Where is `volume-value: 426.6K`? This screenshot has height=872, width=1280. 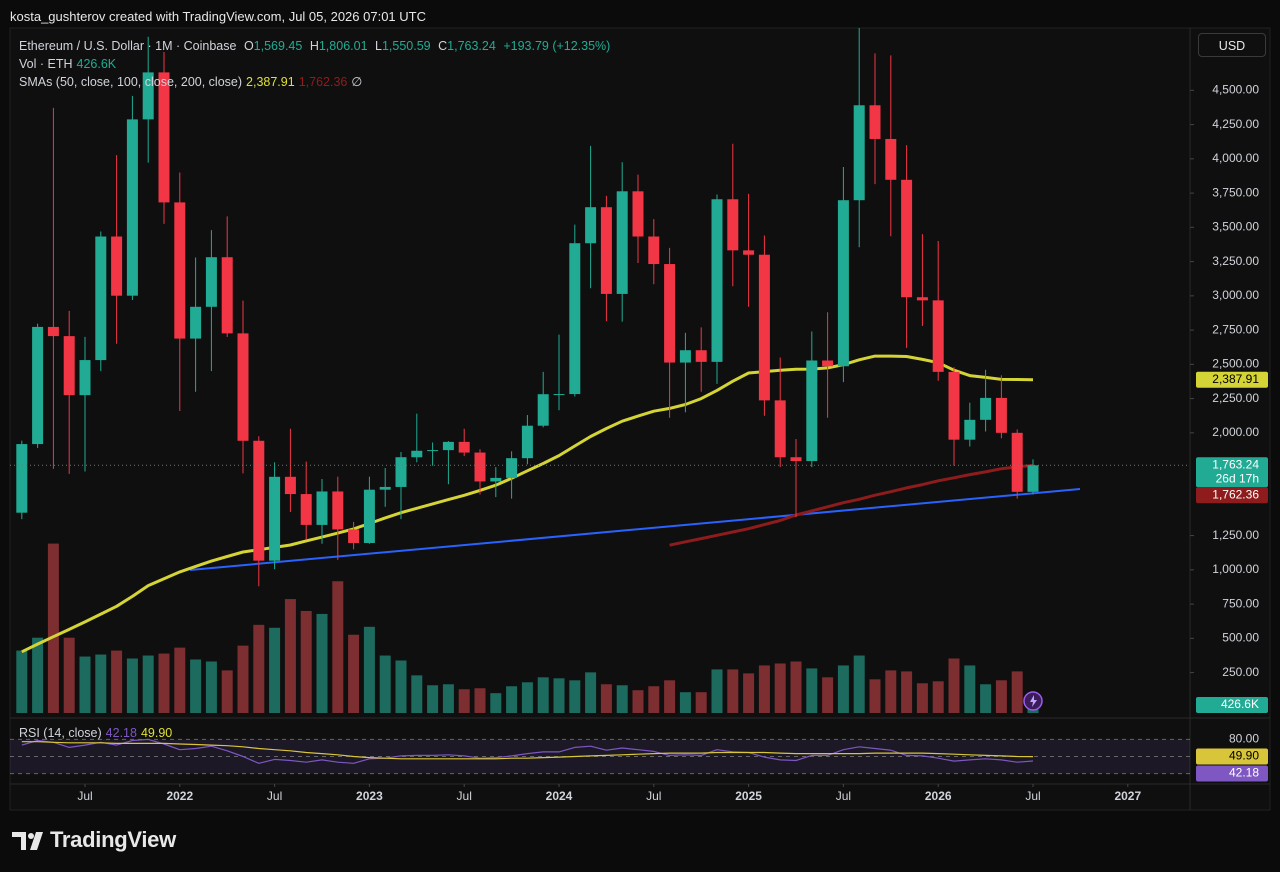
volume-value: 426.6K is located at coordinates (96, 64).